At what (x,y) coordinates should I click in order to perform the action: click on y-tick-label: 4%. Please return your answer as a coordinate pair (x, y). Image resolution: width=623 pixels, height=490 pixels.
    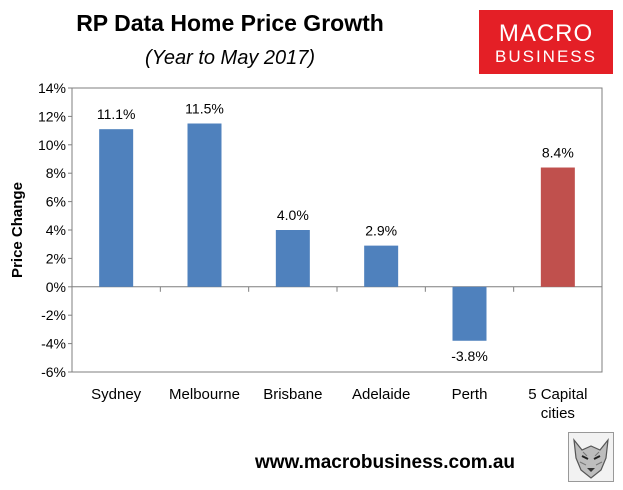
    Looking at the image, I should click on (56, 230).